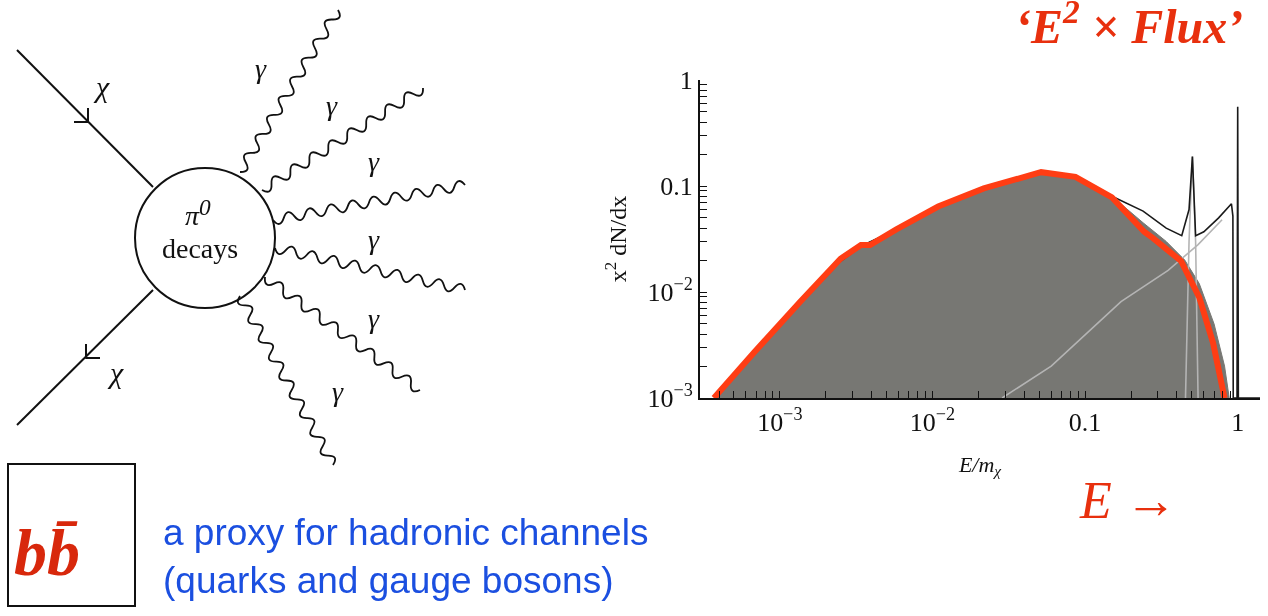 The image size is (1268, 616). What do you see at coordinates (676, 187) in the screenshot?
I see `y-tick-label: 0.1` at bounding box center [676, 187].